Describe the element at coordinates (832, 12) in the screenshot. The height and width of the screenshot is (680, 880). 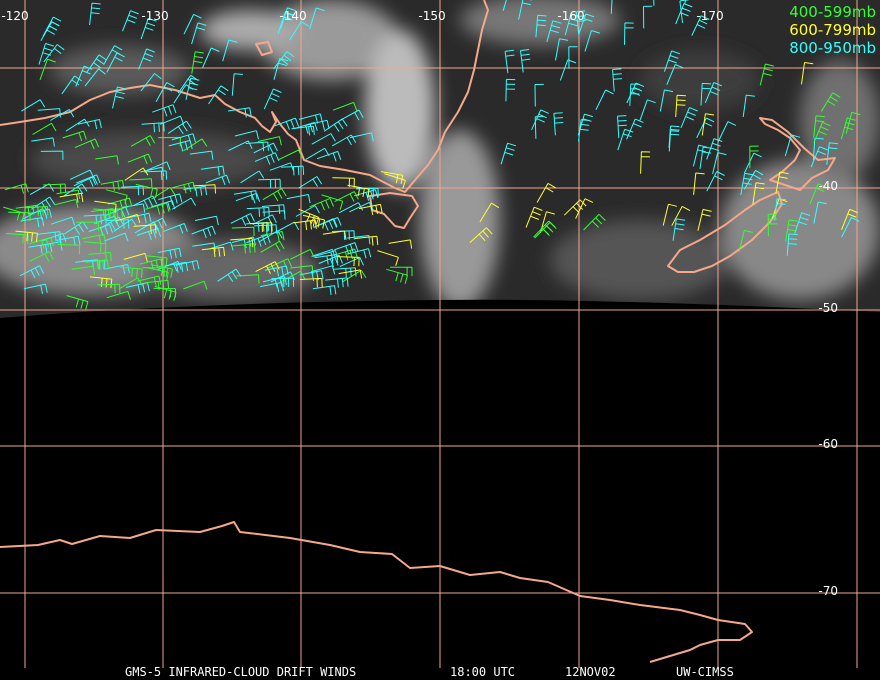
I see `legend-entry: 400-599mb` at that location.